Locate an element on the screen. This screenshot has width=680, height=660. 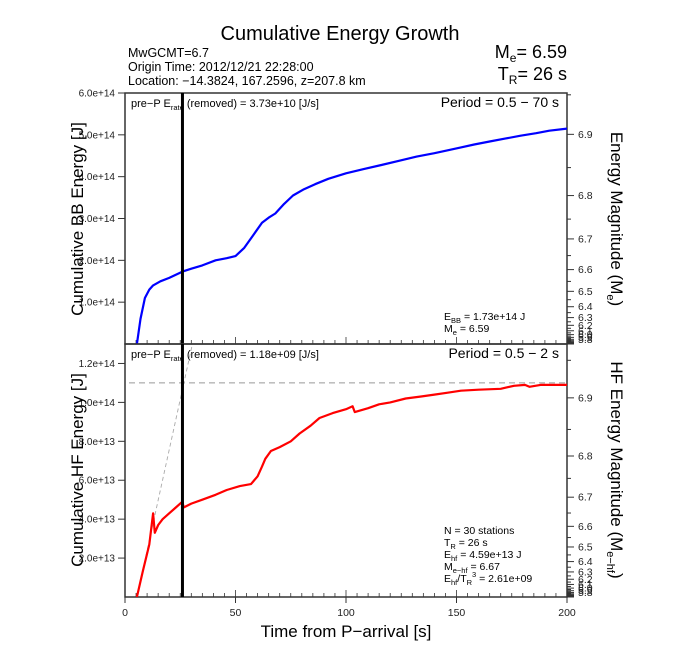
y-tick-label: 5.0e+14 is located at coordinates (97, 135).